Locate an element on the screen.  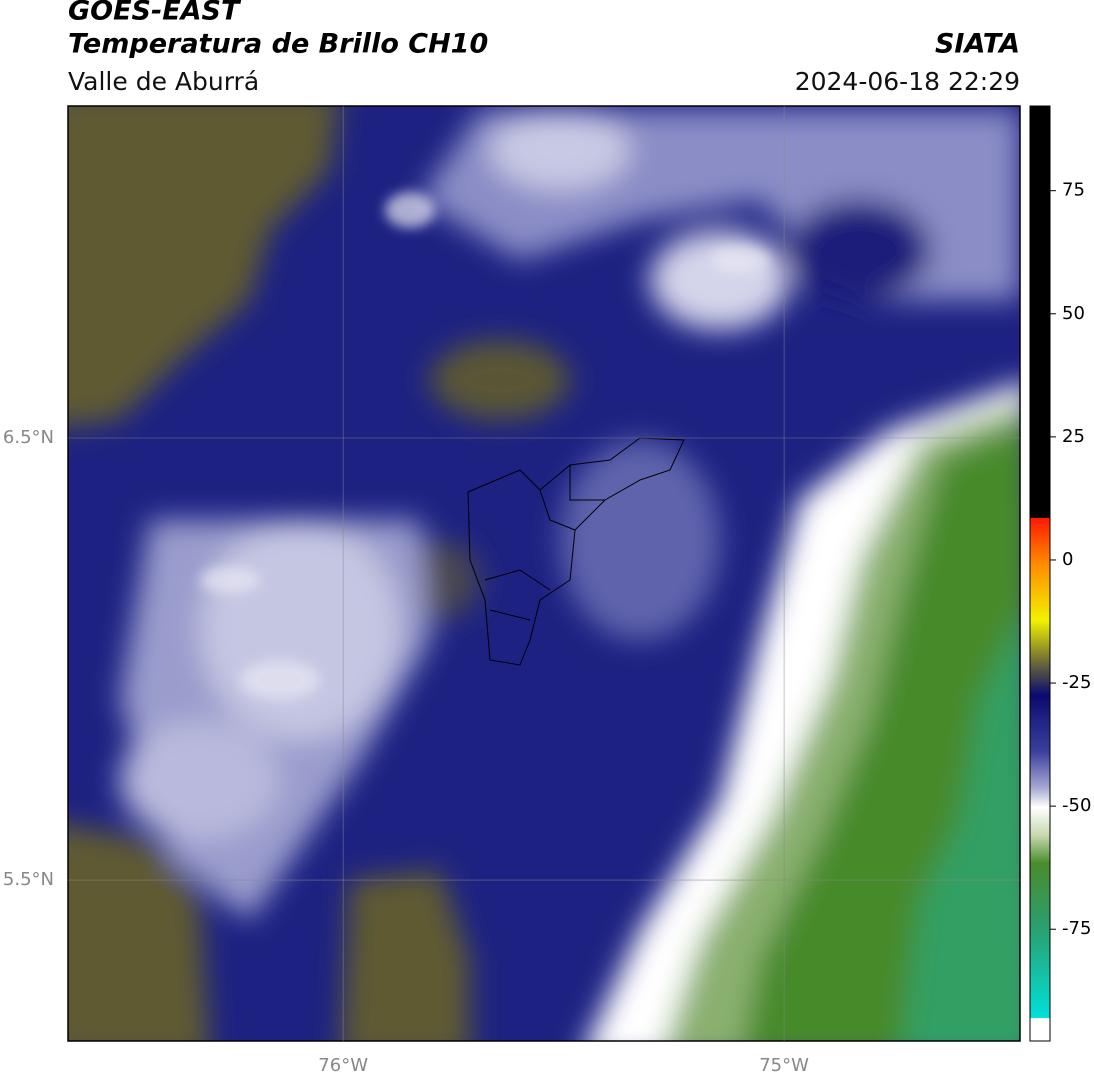
colorbar-tick-label: 50 is located at coordinates (1073, 313).